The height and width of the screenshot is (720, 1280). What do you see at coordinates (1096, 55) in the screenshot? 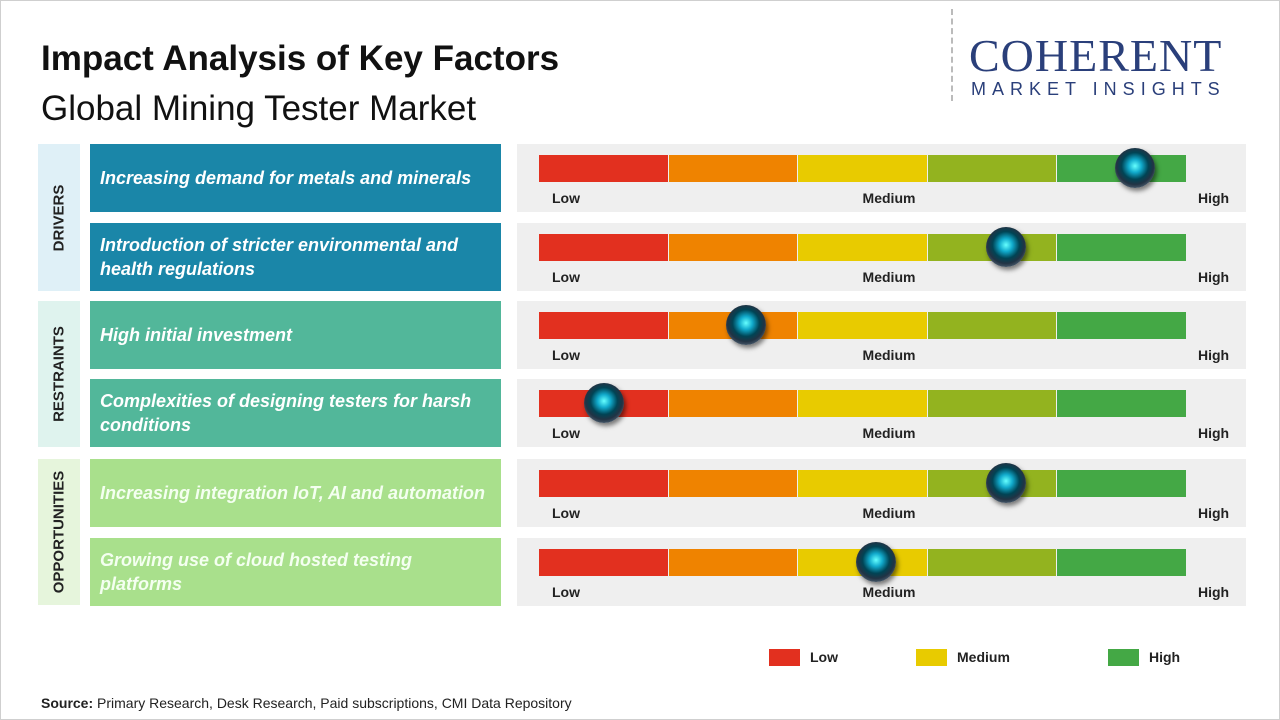
I see `logo-name: COHERENT` at bounding box center [1096, 55].